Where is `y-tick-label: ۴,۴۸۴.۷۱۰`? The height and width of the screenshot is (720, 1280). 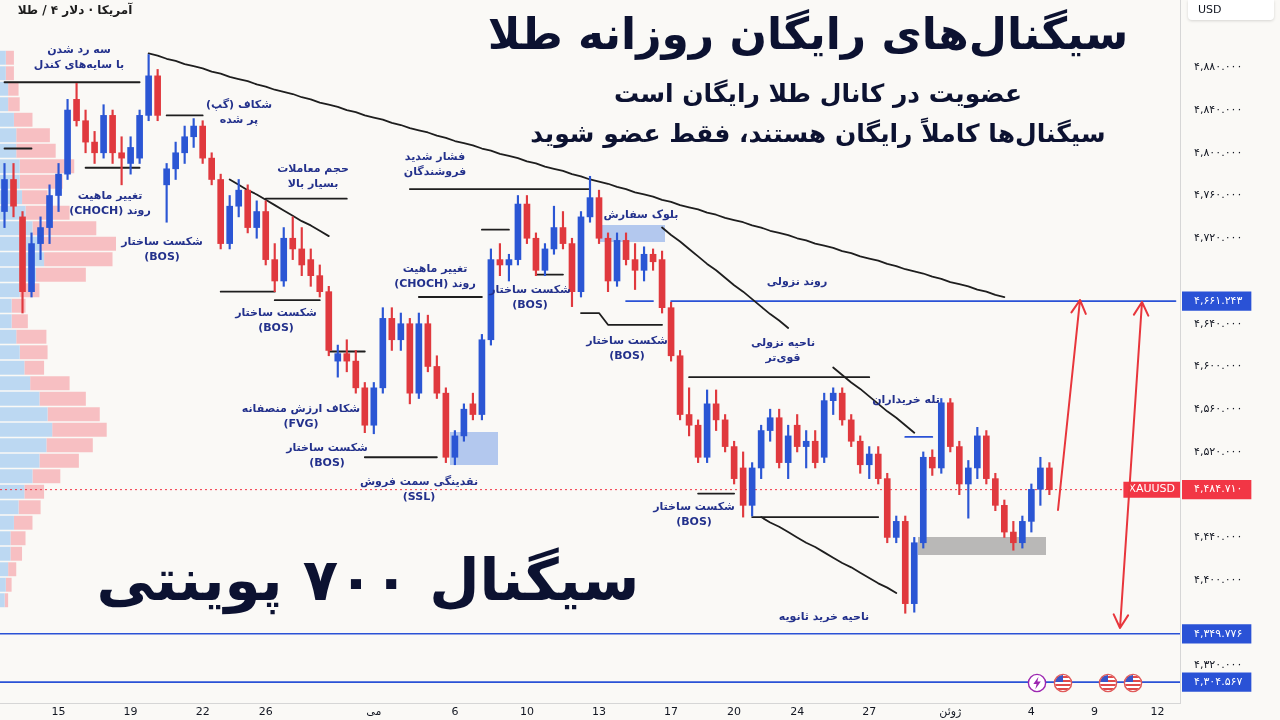
y-tick-label: ۴,۴۸۴.۷۱۰ is located at coordinates (1218, 489).